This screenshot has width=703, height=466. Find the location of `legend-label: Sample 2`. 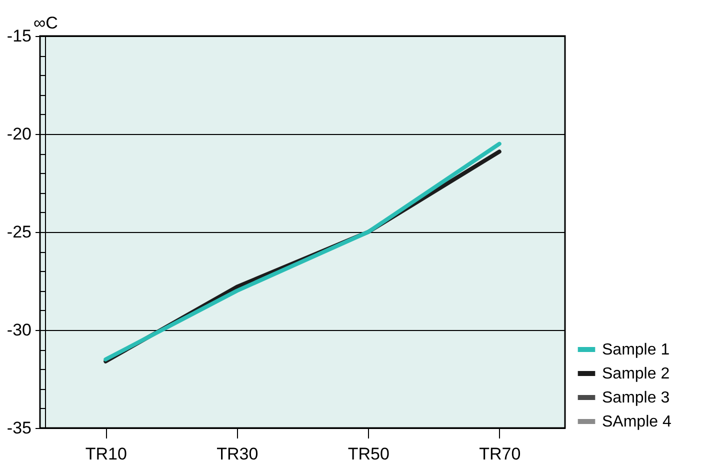

legend-label: Sample 2 is located at coordinates (636, 374).